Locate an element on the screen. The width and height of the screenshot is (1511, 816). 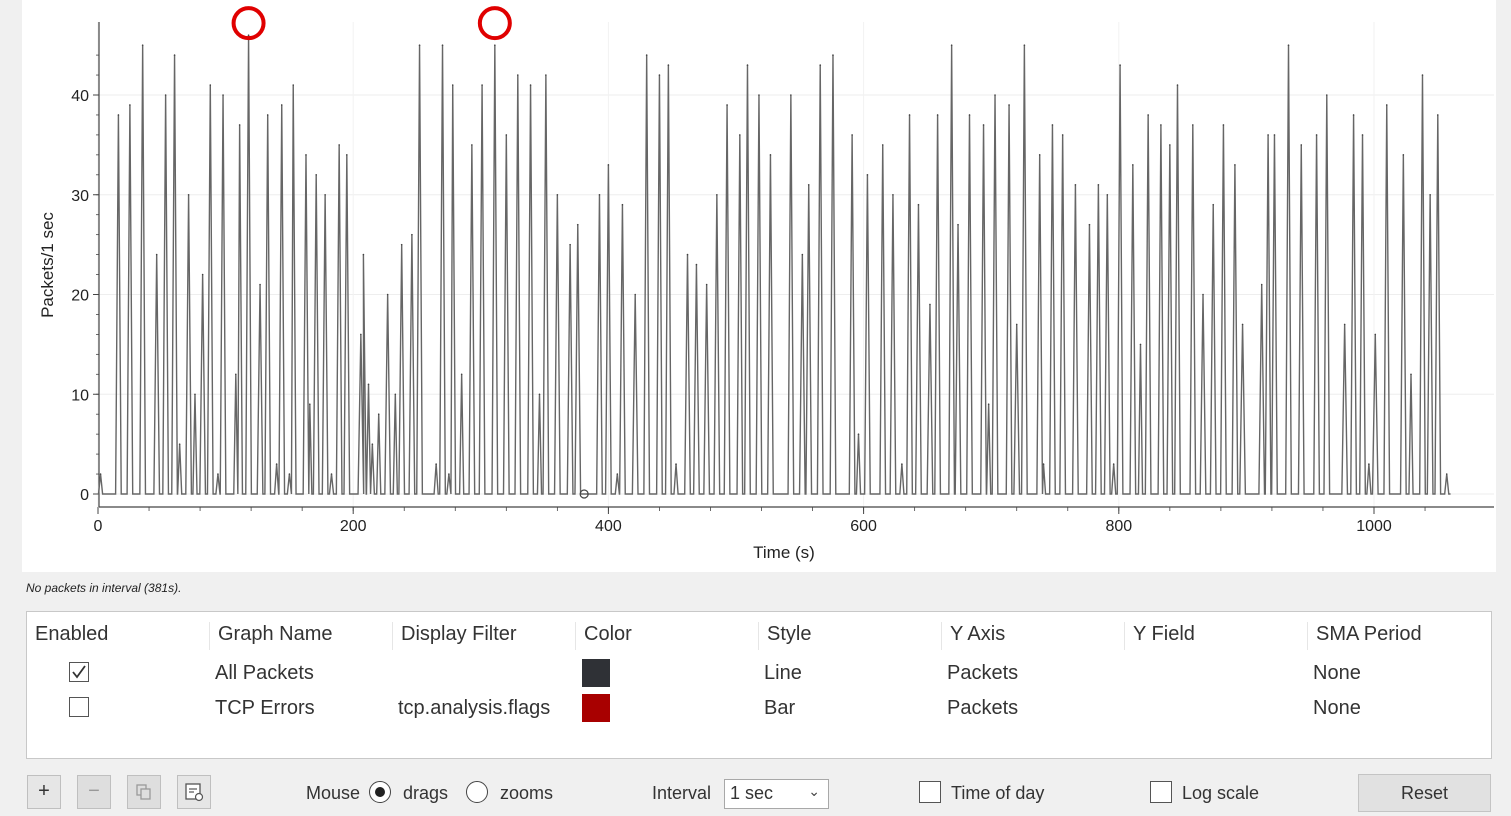
col-display-filter: Display Filter is located at coordinates (454, 636).